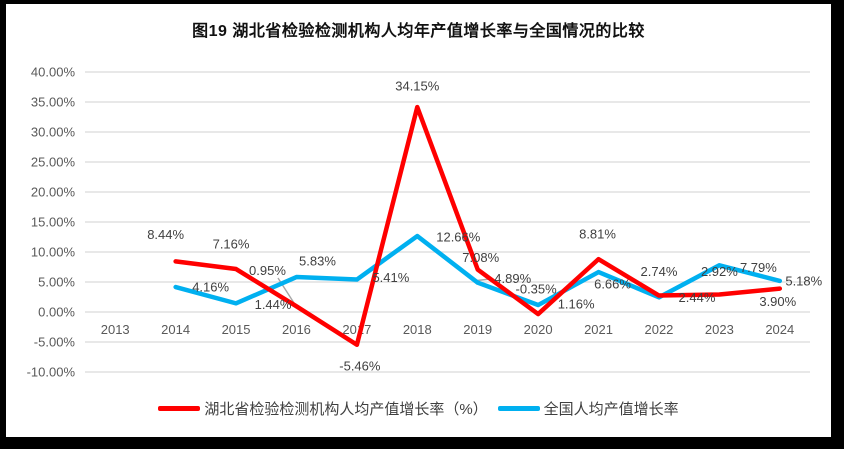 This screenshot has height=449, width=844. I want to click on x-tick-label: 2022, so click(658, 329).